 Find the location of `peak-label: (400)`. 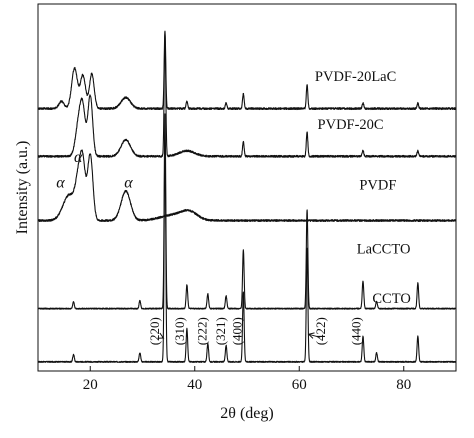

peak-label: (400) is located at coordinates (237, 331).